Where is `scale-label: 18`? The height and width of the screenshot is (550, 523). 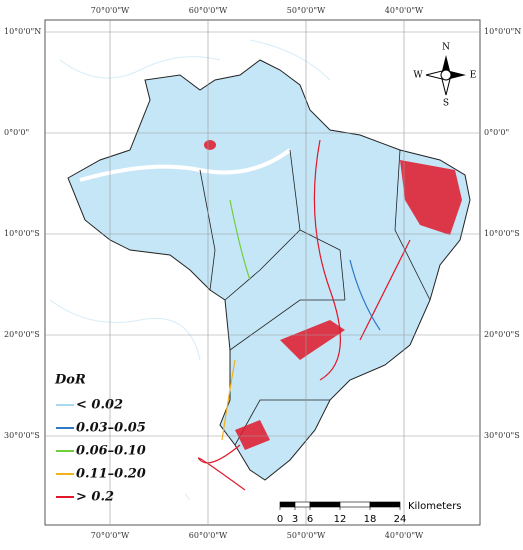
scale-label: 18 is located at coordinates (370, 519).